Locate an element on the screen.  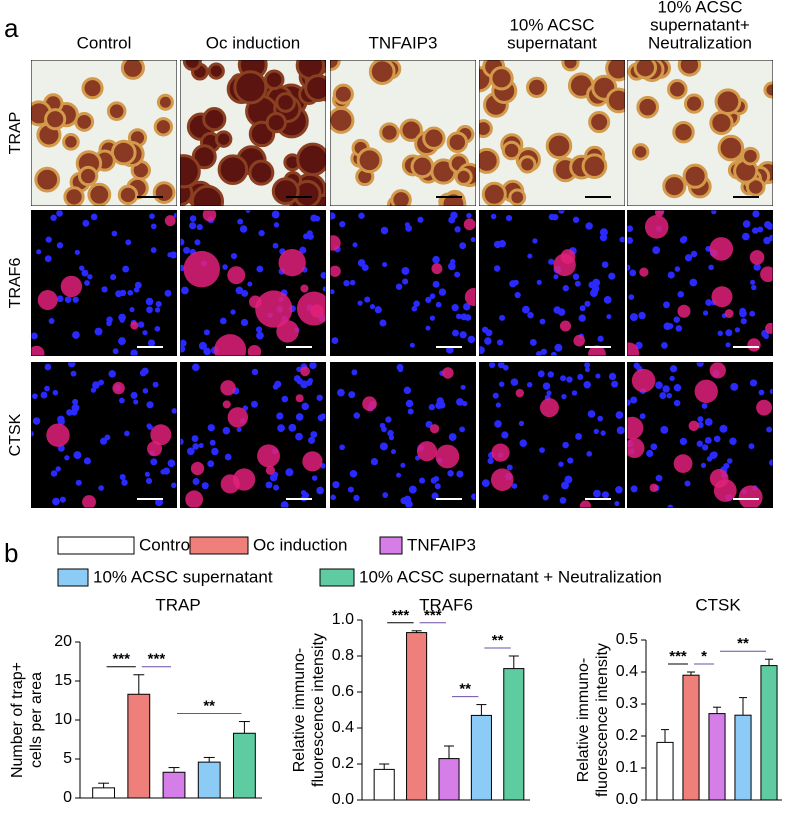
y-tick-label: 0.6 is located at coordinates (343, 691).